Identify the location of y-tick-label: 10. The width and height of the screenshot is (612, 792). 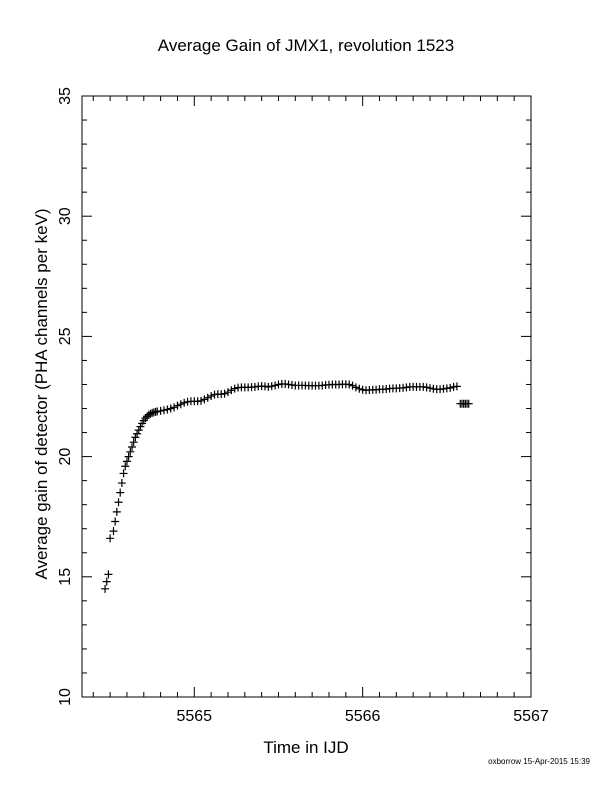
(65, 697).